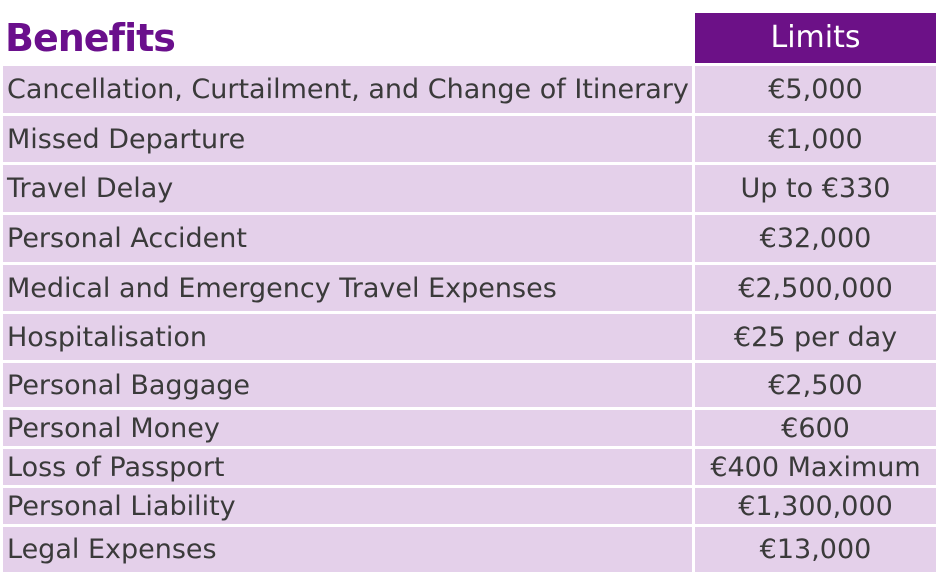 Image resolution: width=940 pixels, height=582 pixels. Describe the element at coordinates (347, 139) in the screenshot. I see `benefit-cell: Missed Departure` at that location.